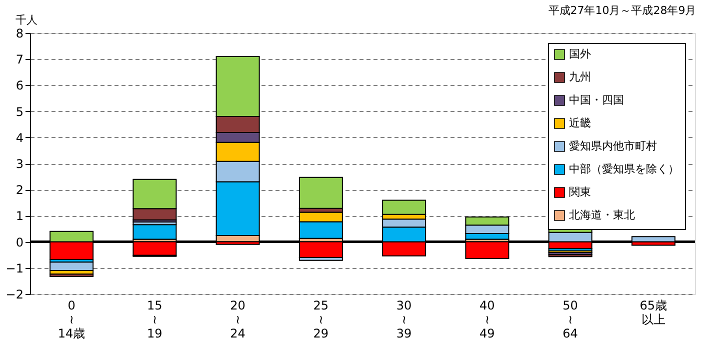 The image size is (721, 343). What do you see at coordinates (580, 77) in the screenshot?
I see `legend-label: 九州` at bounding box center [580, 77].